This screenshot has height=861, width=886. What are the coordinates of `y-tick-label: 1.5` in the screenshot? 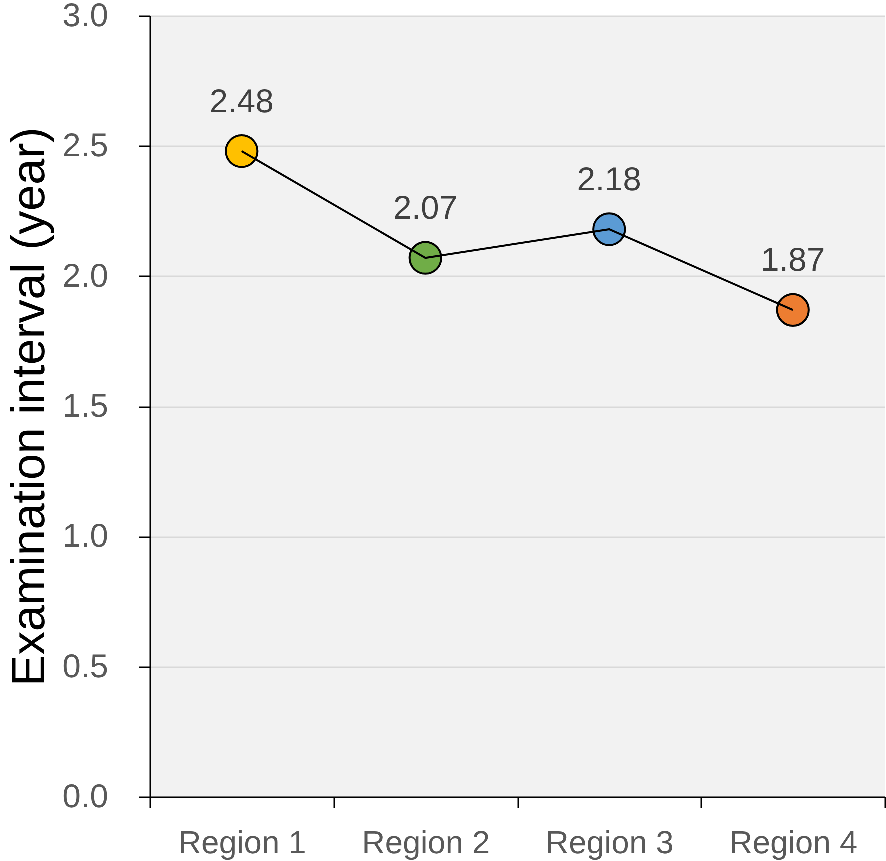 It's located at (85, 405).